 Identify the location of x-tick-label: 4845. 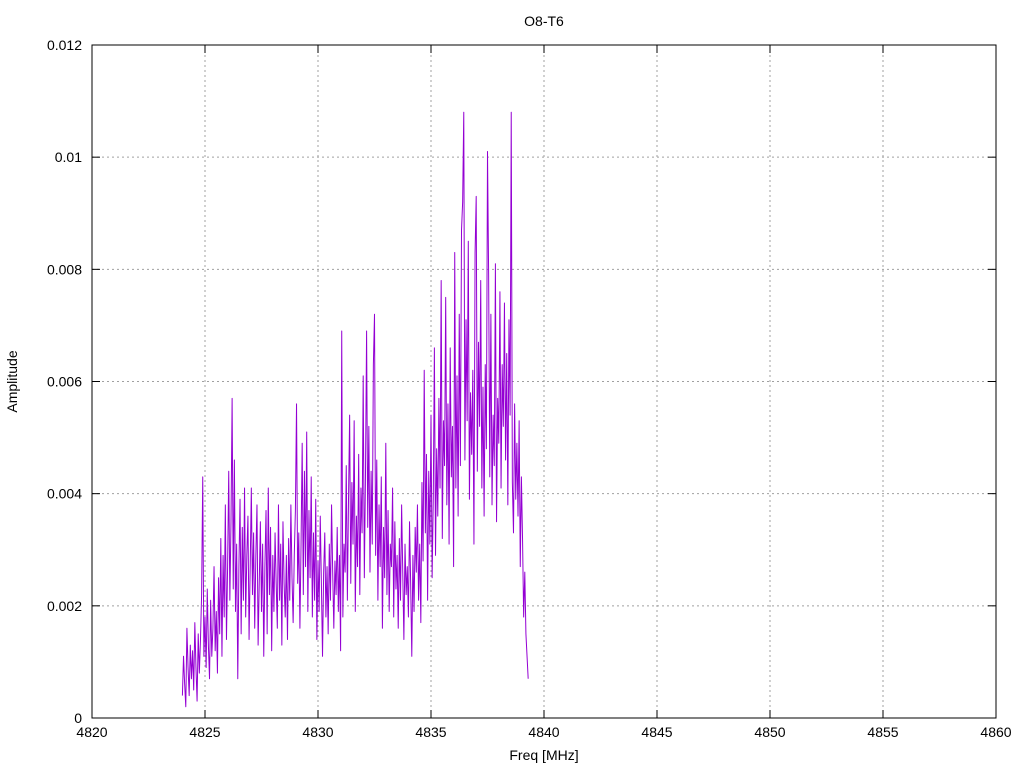
(656, 732).